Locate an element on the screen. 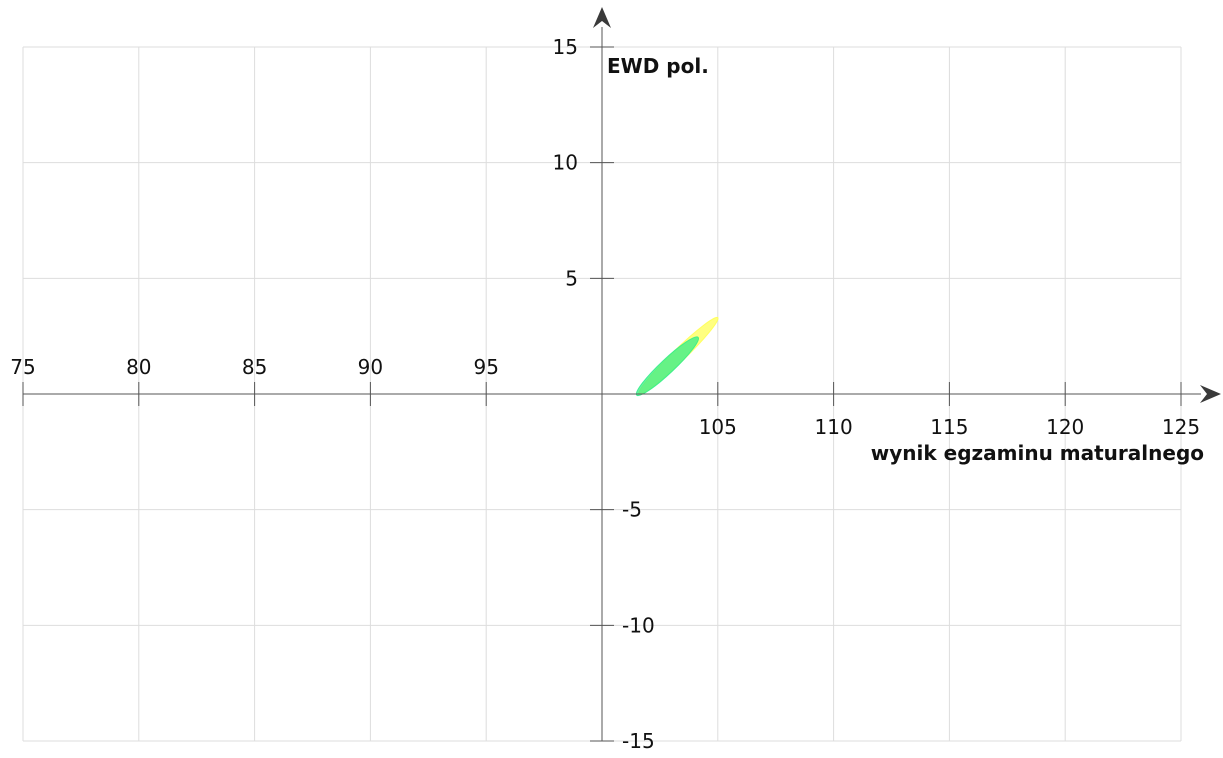 The width and height of the screenshot is (1223, 758). y-tick-label: 10 is located at coordinates (565, 163).